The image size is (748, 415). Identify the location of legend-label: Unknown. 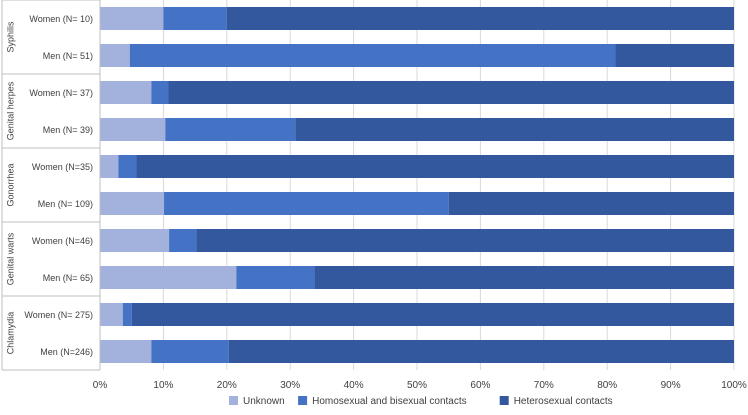
(264, 401).